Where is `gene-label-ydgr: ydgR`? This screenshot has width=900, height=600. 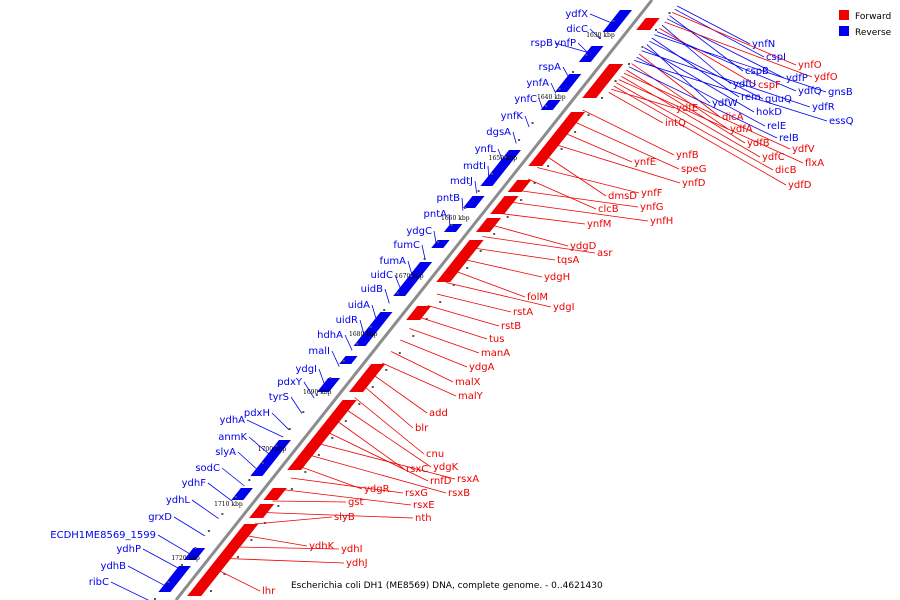
gene-label-ydgr: ydgR is located at coordinates (377, 489).